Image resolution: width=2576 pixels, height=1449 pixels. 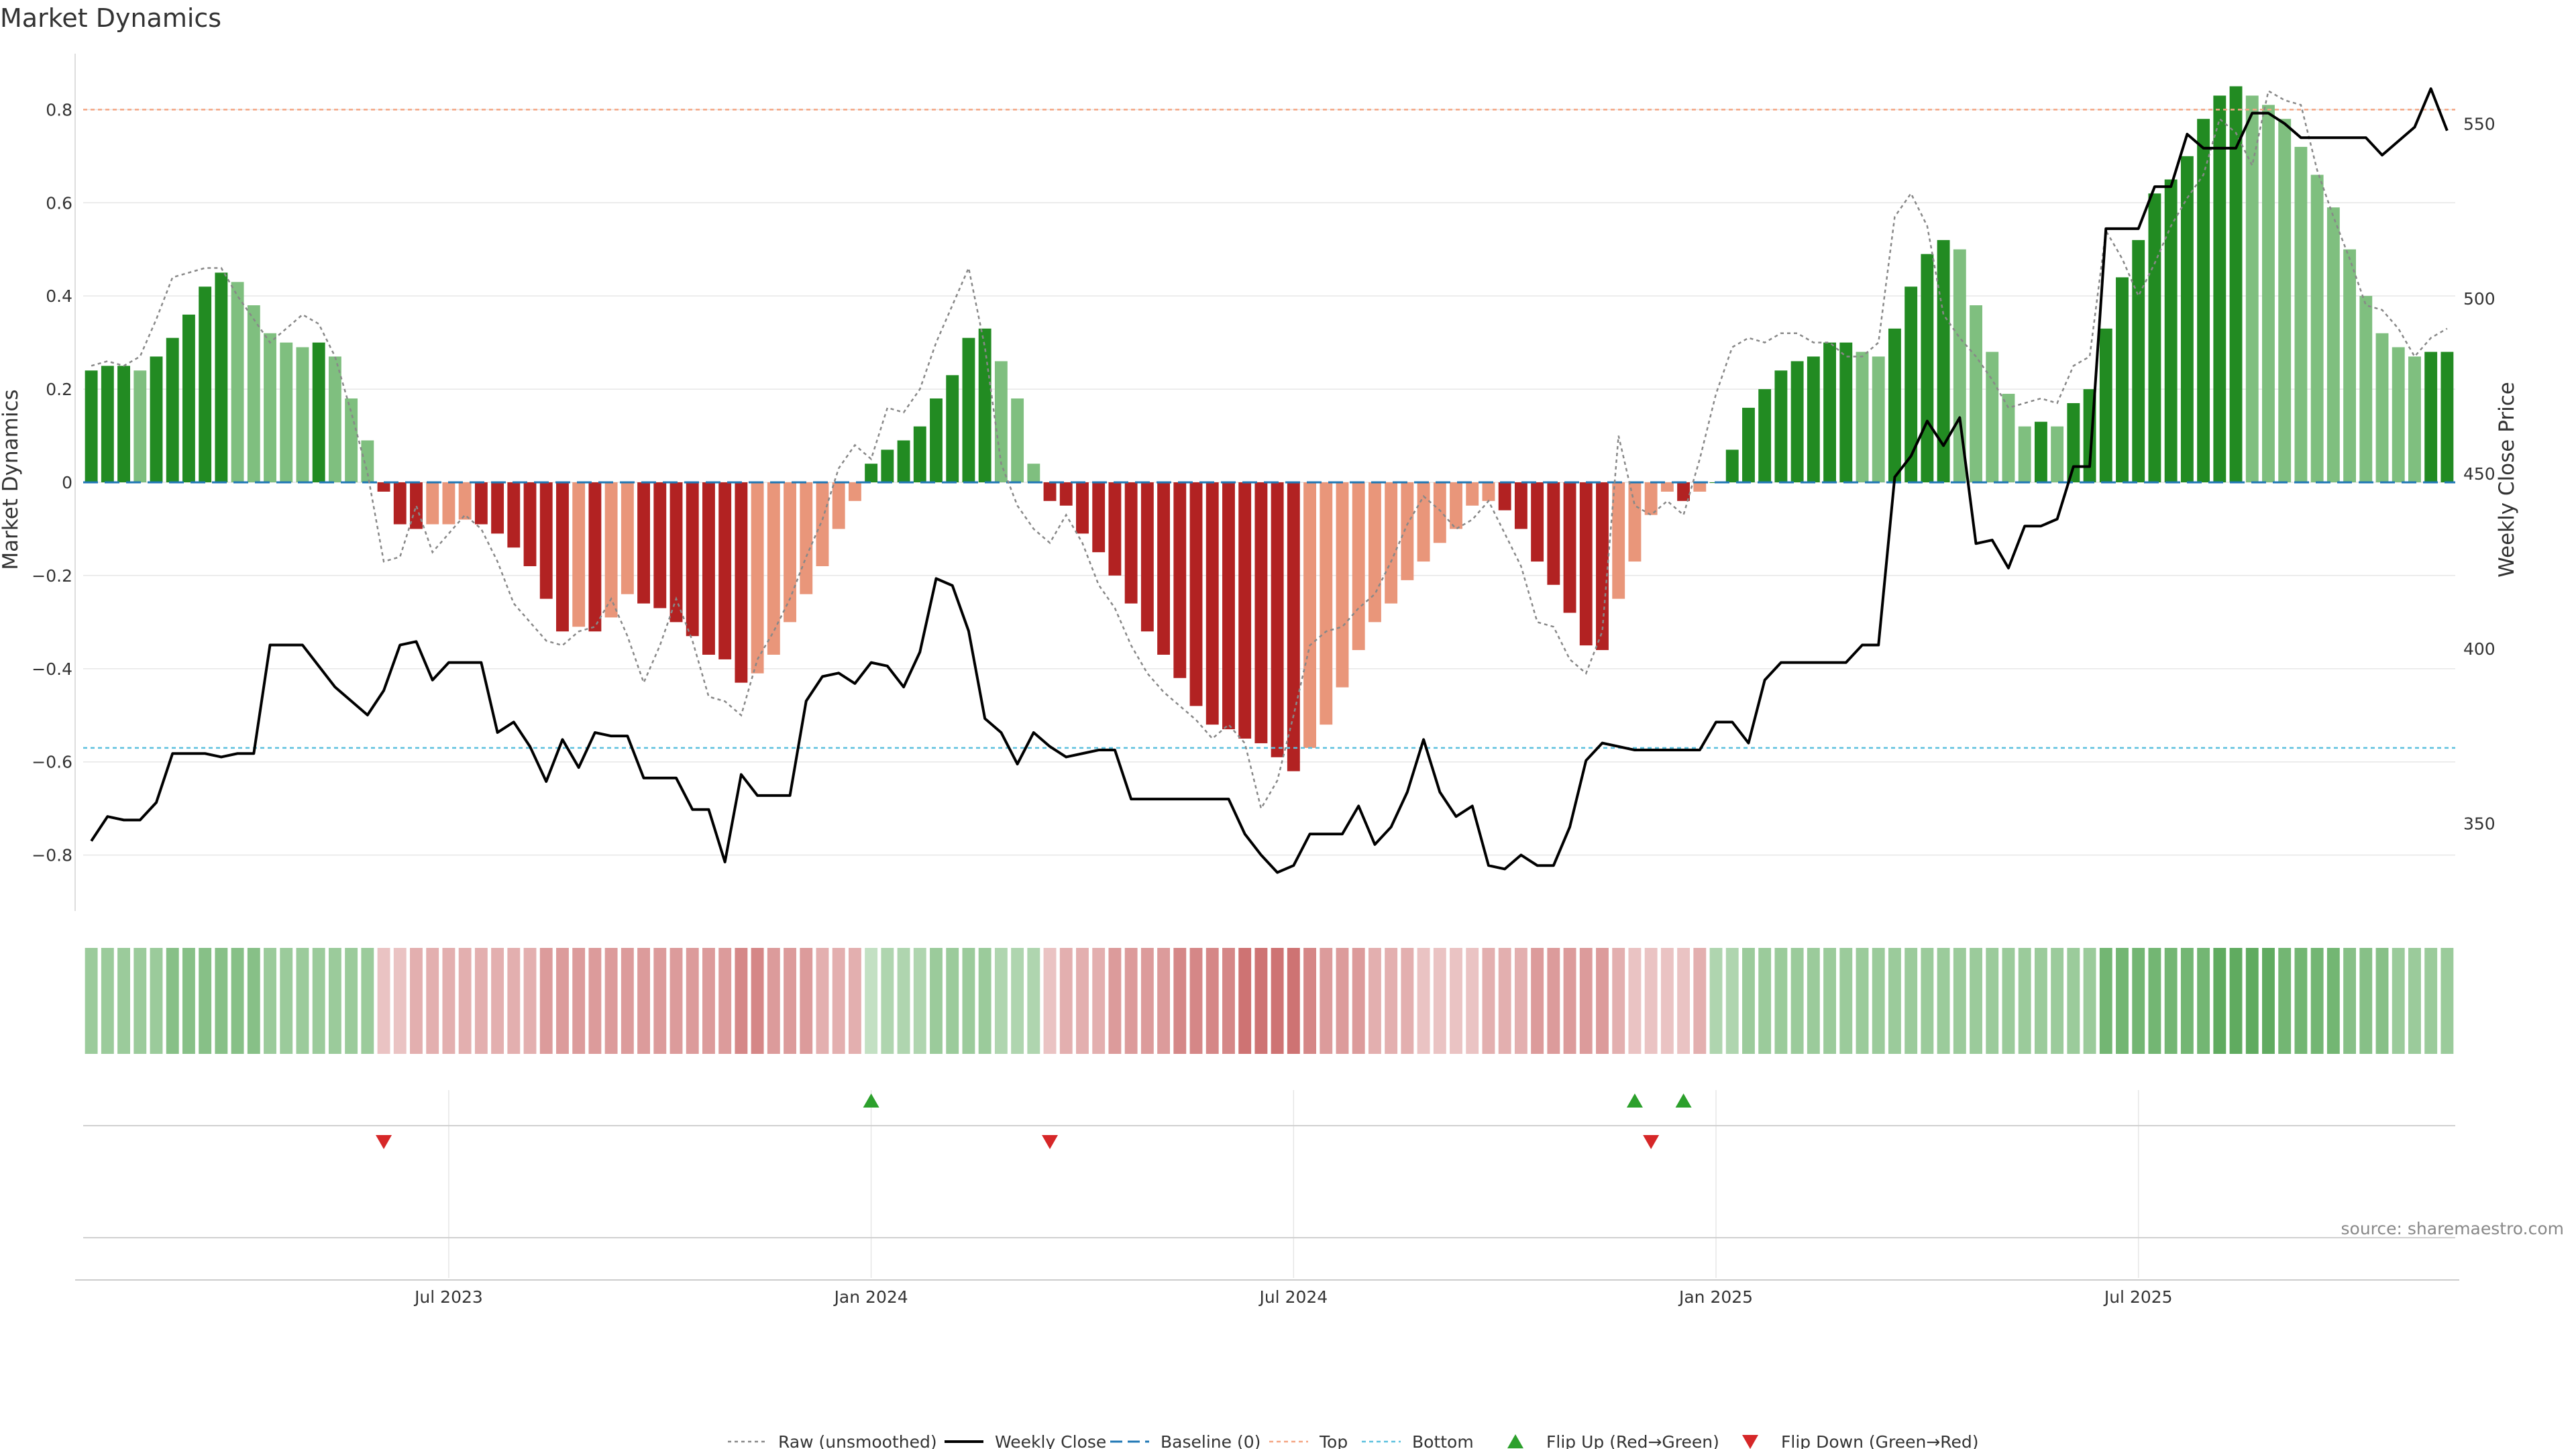 I want to click on y-right-tick-label: 550, so click(x=2479, y=123).